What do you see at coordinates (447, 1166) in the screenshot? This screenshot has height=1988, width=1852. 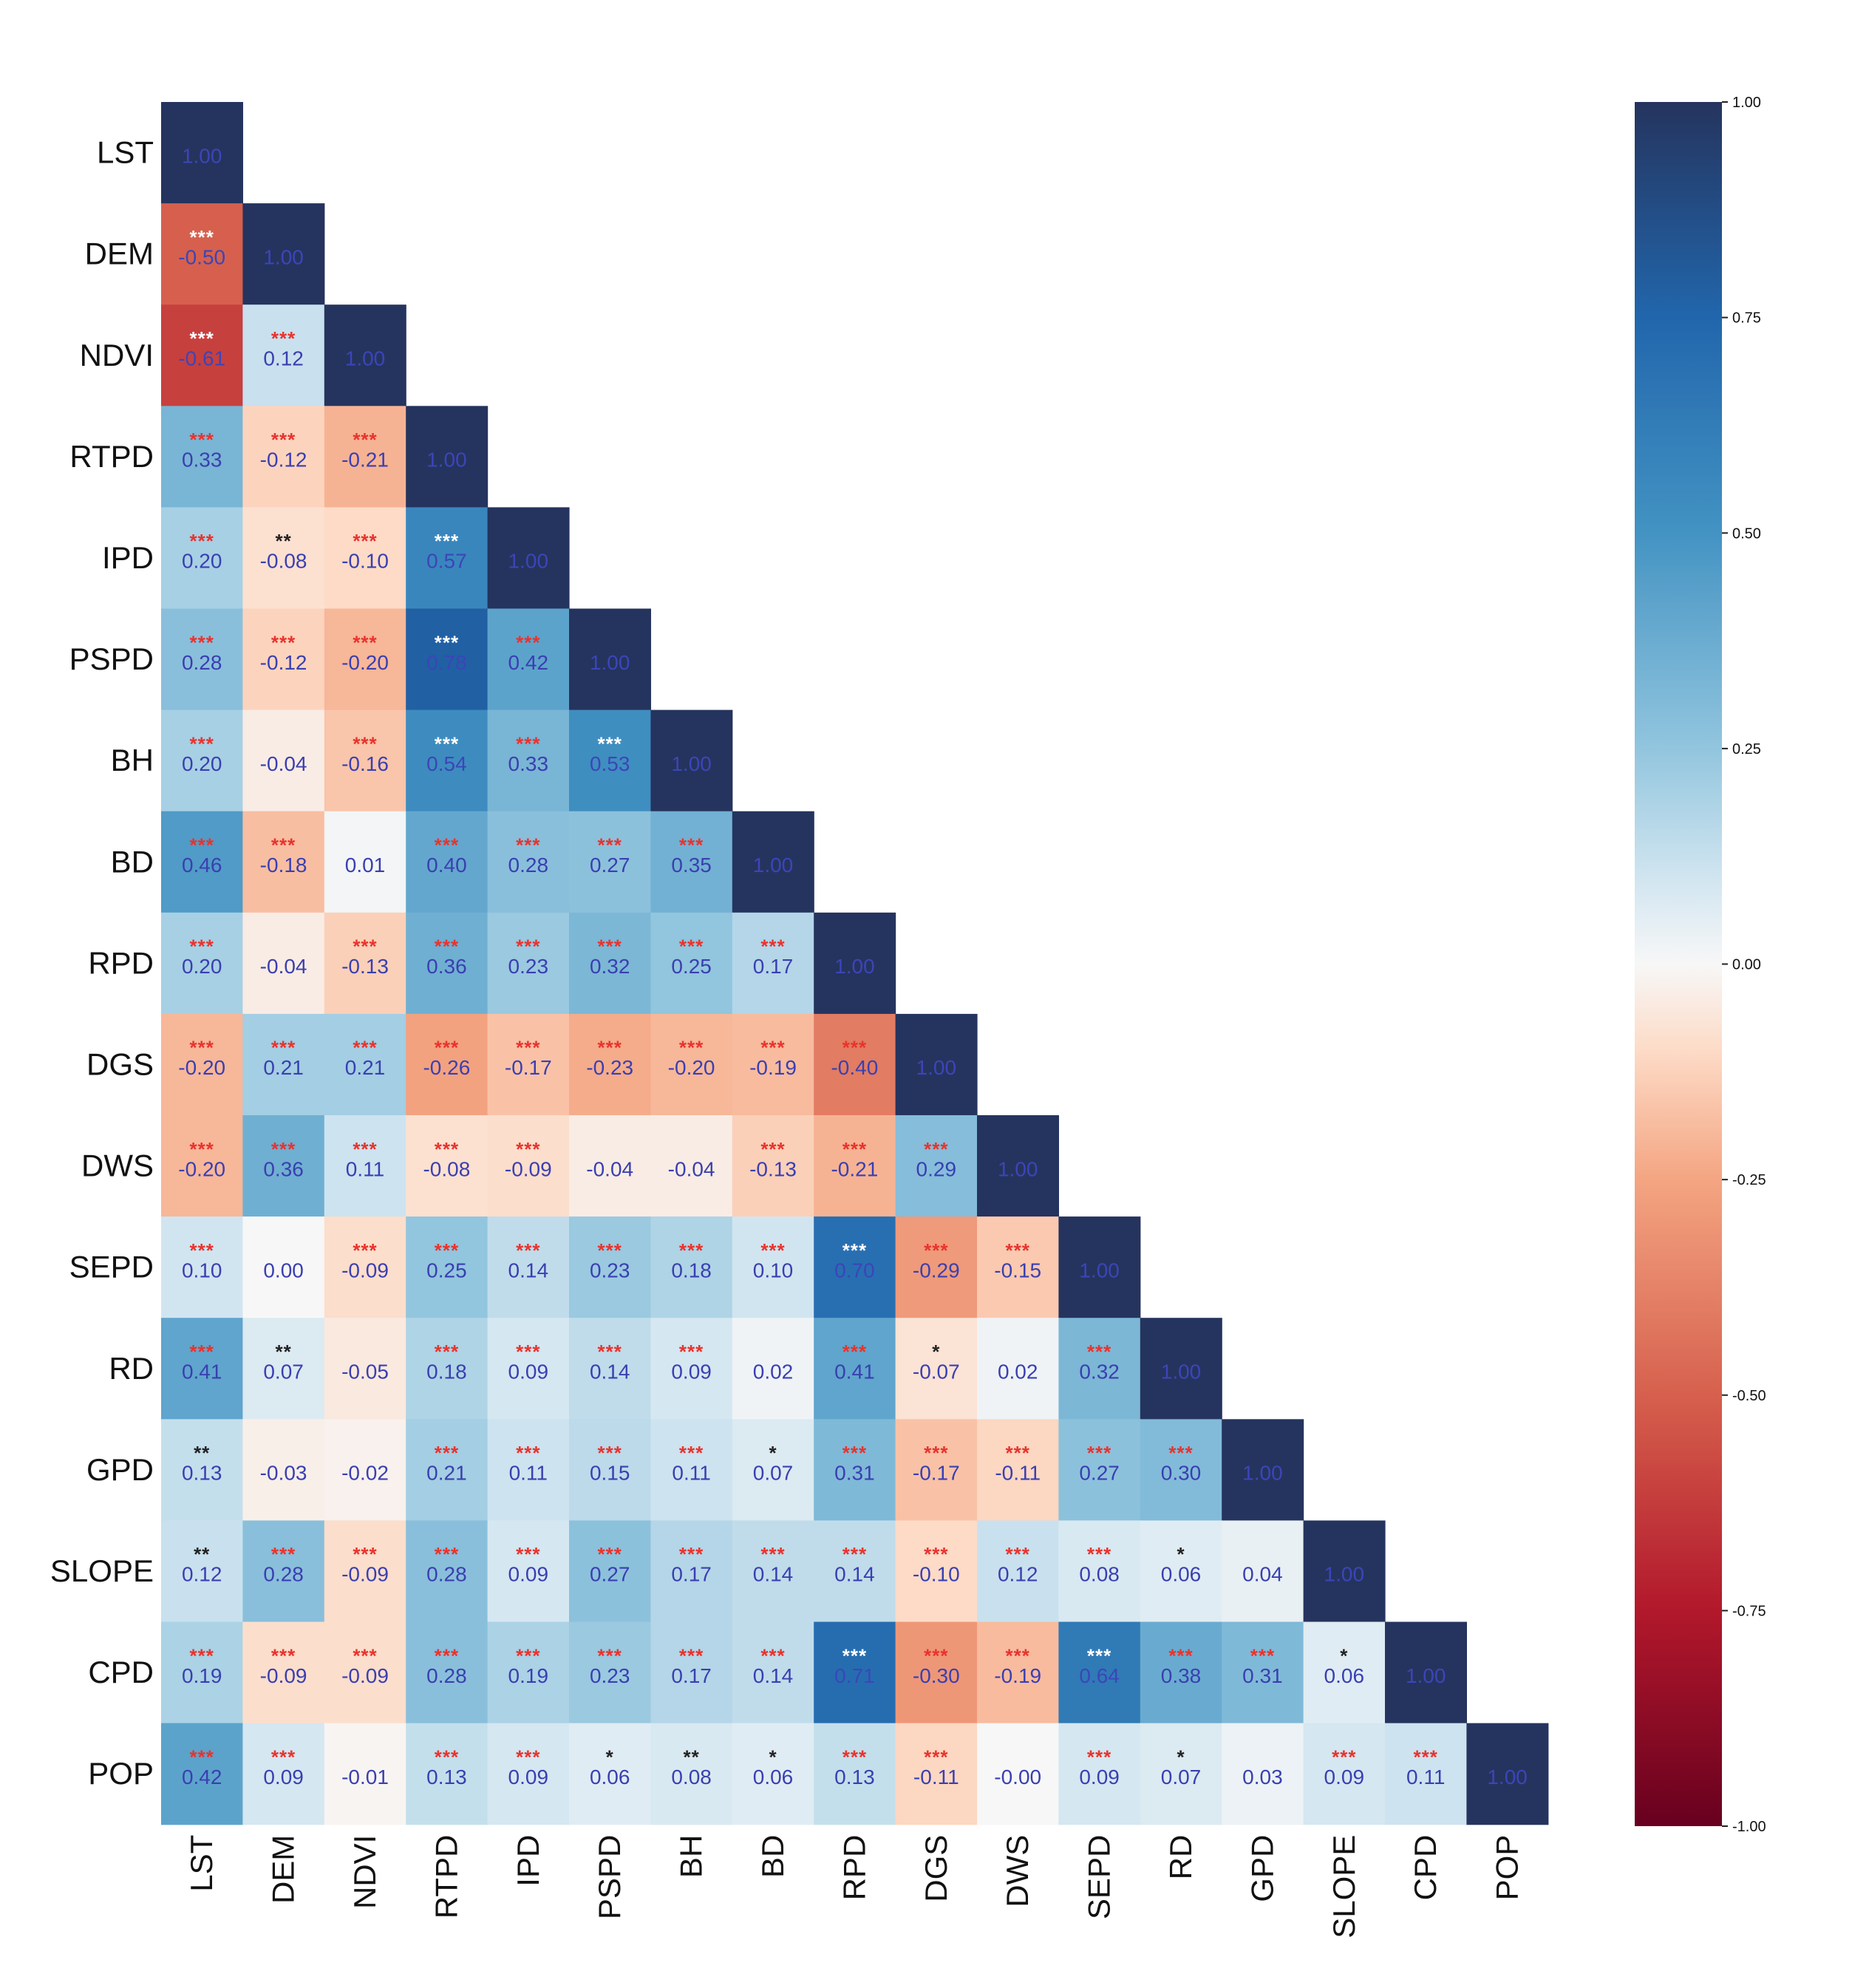 I see `heatmap-cell: ***-0.08` at bounding box center [447, 1166].